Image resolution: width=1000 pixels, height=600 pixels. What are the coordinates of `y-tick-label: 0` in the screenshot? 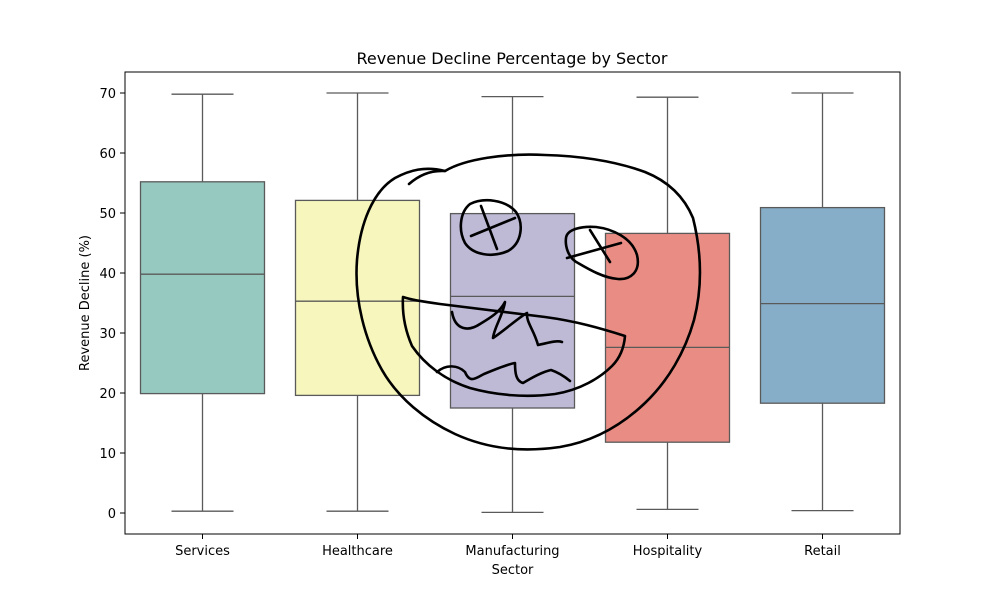 It's located at (112, 514).